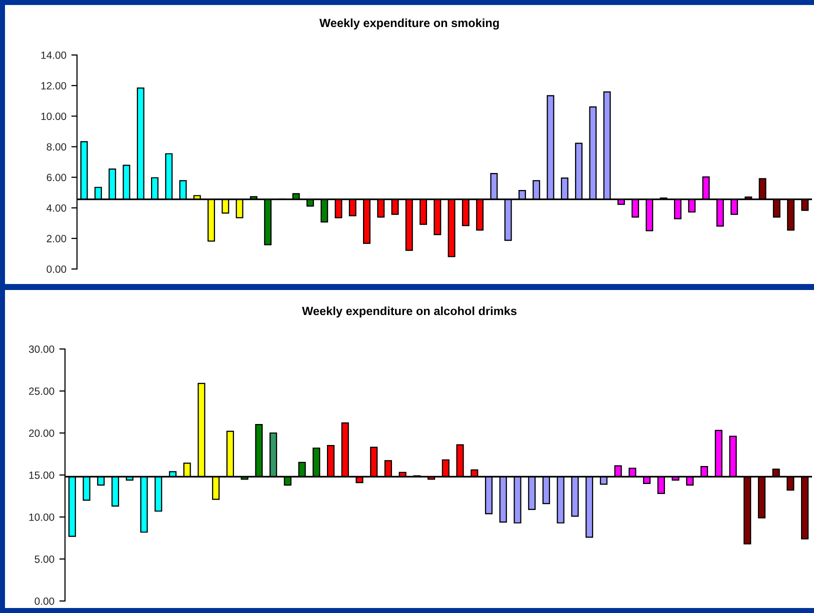 The width and height of the screenshot is (814, 613). What do you see at coordinates (409, 312) in the screenshot?
I see `chart-title: Weekly expenditure on alcohol drimks` at bounding box center [409, 312].